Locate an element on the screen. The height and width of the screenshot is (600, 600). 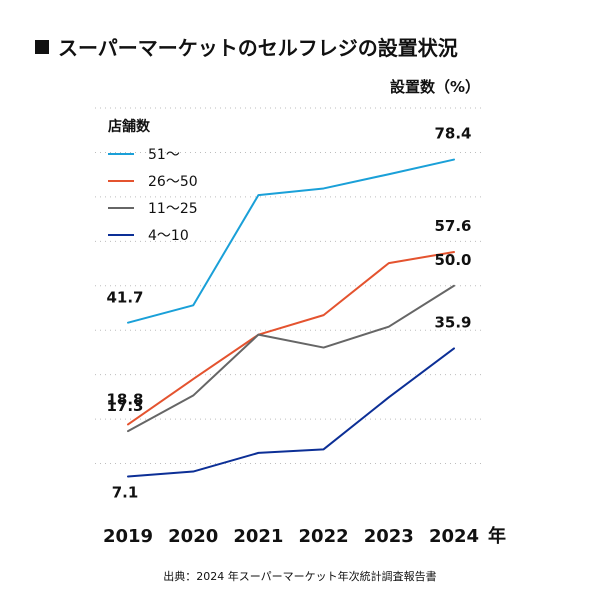
legend-label: 26〜50 is located at coordinates (173, 182).